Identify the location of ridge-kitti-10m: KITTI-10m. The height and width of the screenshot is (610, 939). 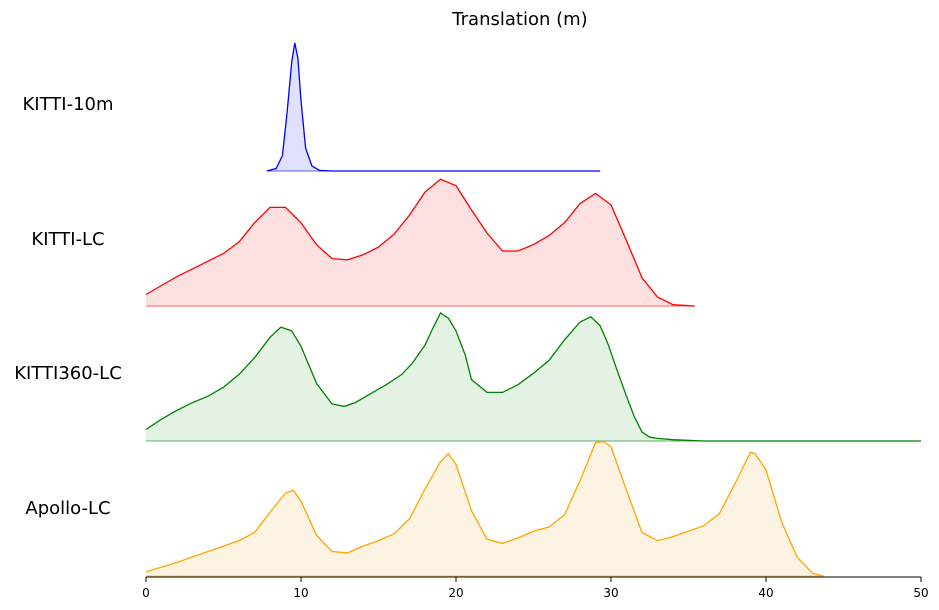
(311, 107).